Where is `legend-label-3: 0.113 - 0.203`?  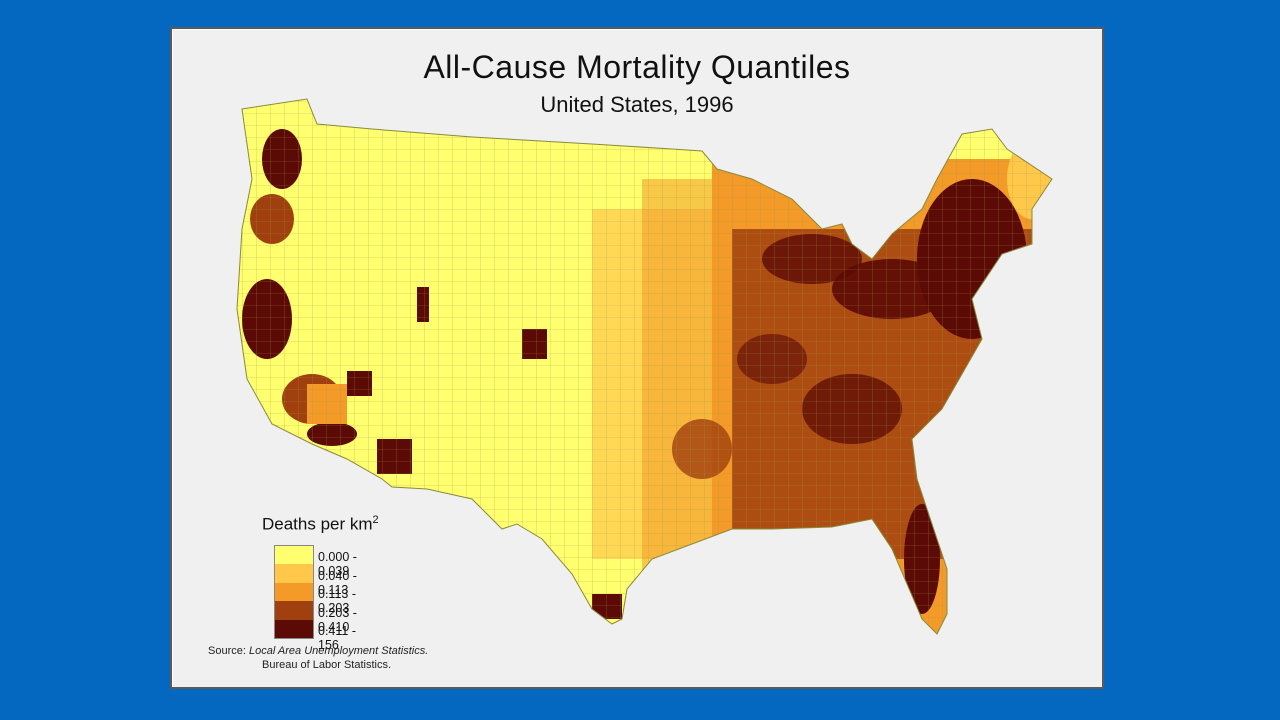 legend-label-3: 0.113 - 0.203 is located at coordinates (337, 601).